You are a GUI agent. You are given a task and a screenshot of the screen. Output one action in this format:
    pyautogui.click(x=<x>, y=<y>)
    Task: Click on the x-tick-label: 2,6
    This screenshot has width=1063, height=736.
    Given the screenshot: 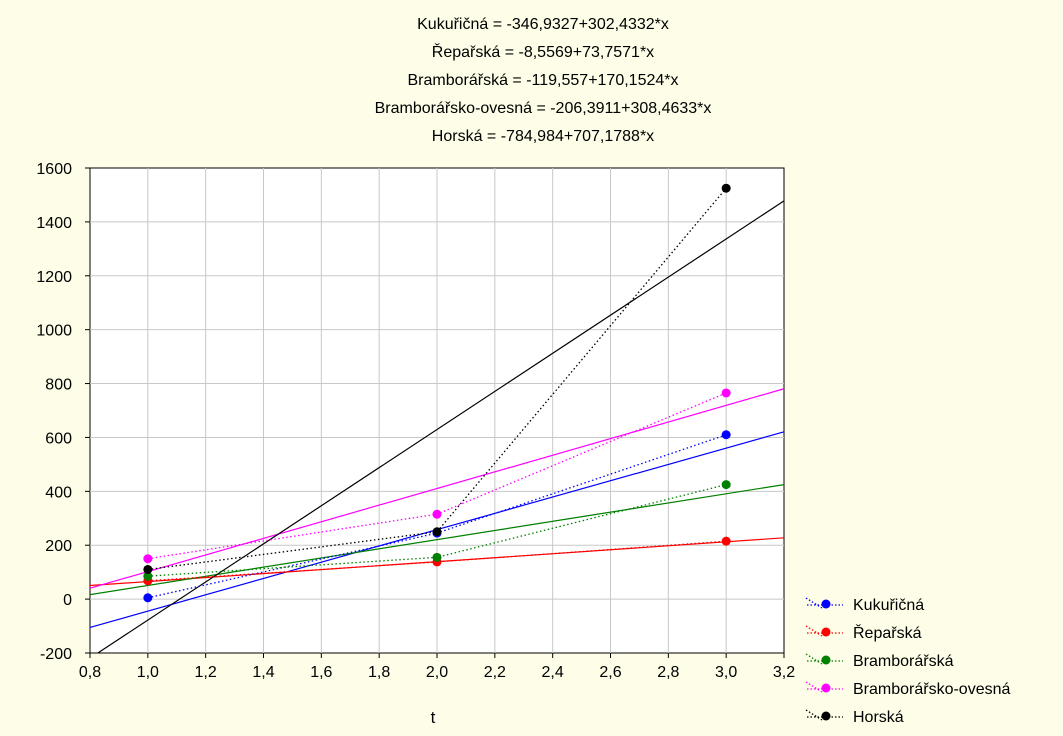 What is the action you would take?
    pyautogui.click(x=610, y=672)
    